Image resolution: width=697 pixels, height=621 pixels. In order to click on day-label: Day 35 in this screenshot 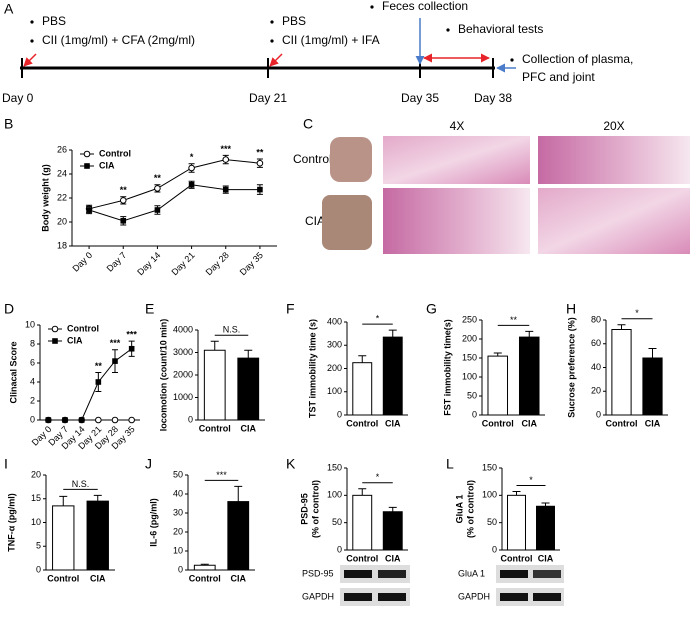, I will do `click(420, 98)`.